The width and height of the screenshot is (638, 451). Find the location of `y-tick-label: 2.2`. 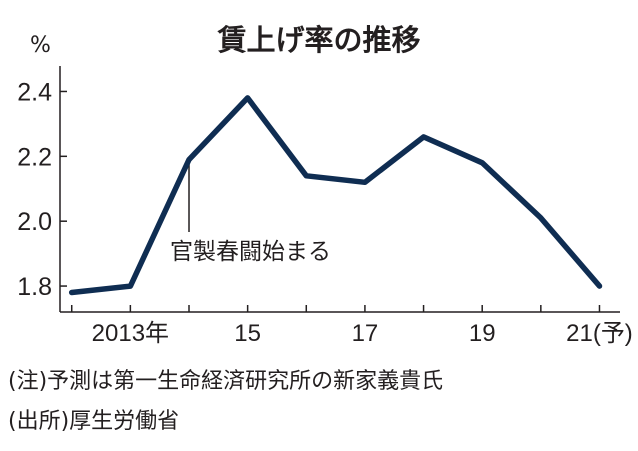

y-tick-label: 2.2 is located at coordinates (34, 157).